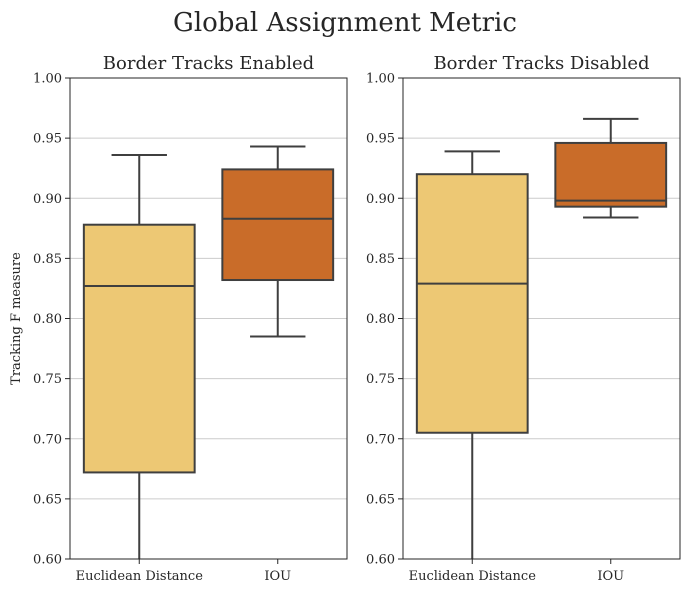 Image resolution: width=690 pixels, height=593 pixels. Describe the element at coordinates (345, 23) in the screenshot. I see `figure-title: Global Assignment Metric` at that location.